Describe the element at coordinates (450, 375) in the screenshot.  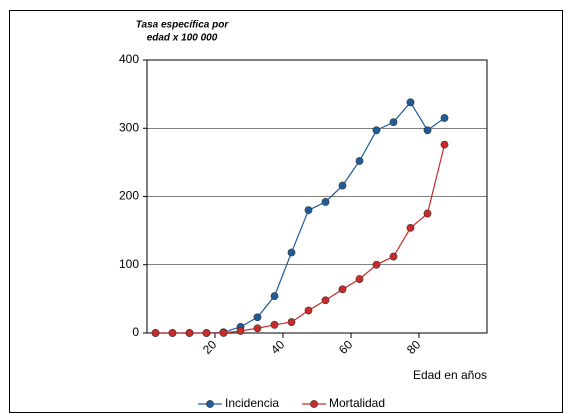
I see `x-axis-title: Edad en años` at that location.